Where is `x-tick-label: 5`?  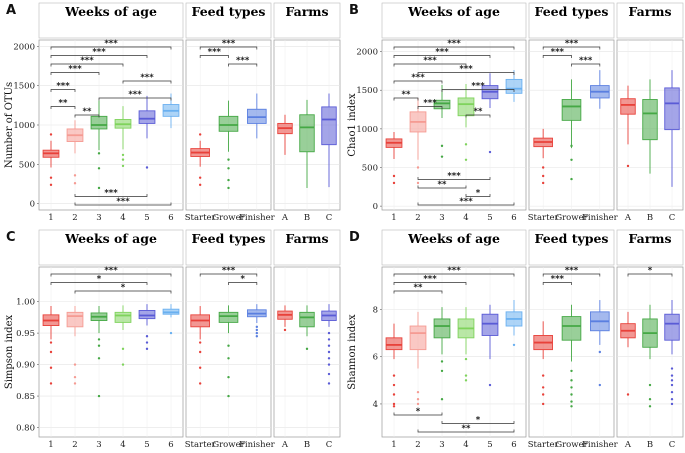 x-tick-label: 5 is located at coordinates (489, 218).